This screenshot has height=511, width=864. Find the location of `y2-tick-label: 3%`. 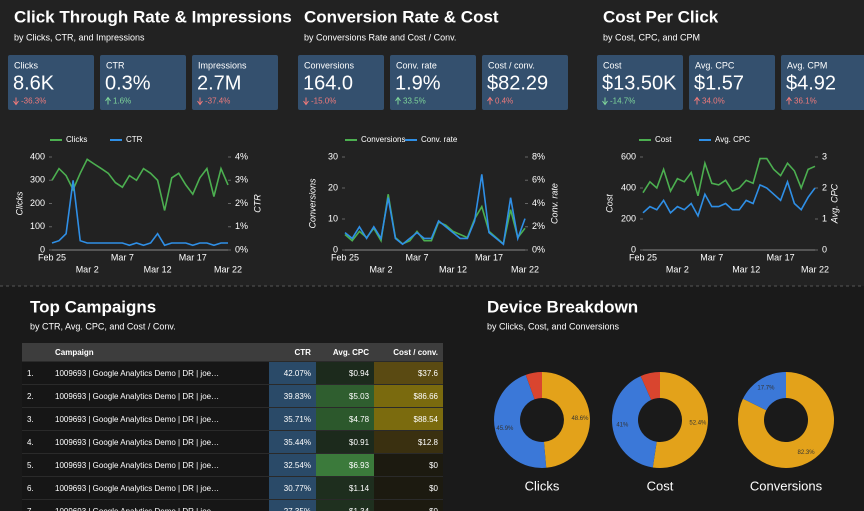

y2-tick-label: 3% is located at coordinates (241, 180).